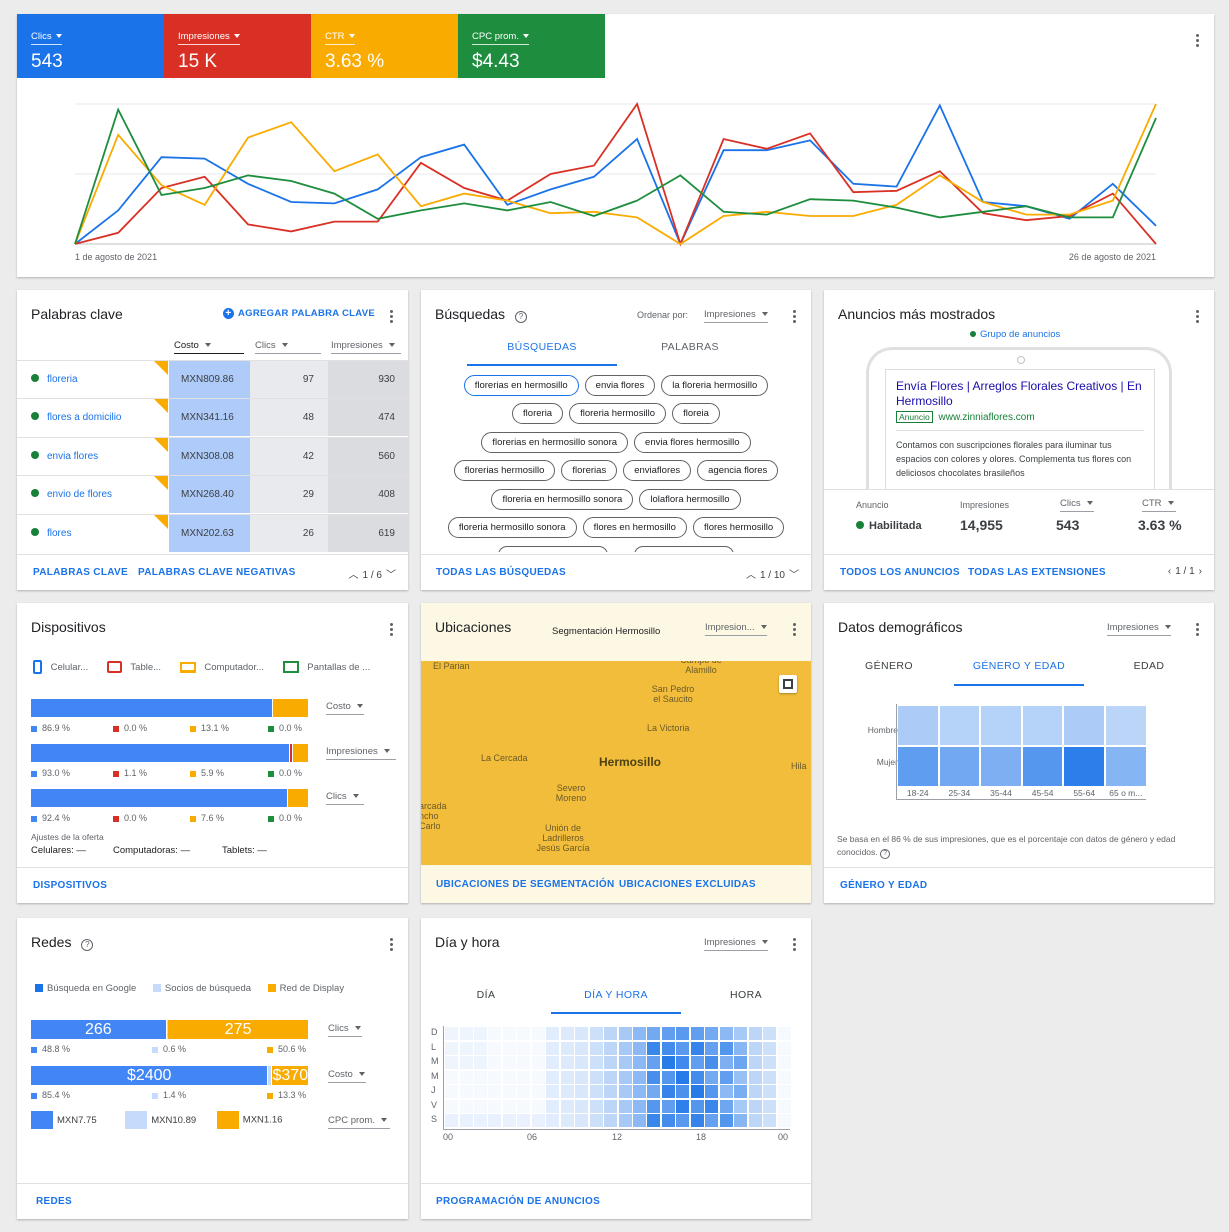 The height and width of the screenshot is (1232, 1229). Describe the element at coordinates (620, 385) in the screenshot. I see `search-chip: envia flores` at that location.